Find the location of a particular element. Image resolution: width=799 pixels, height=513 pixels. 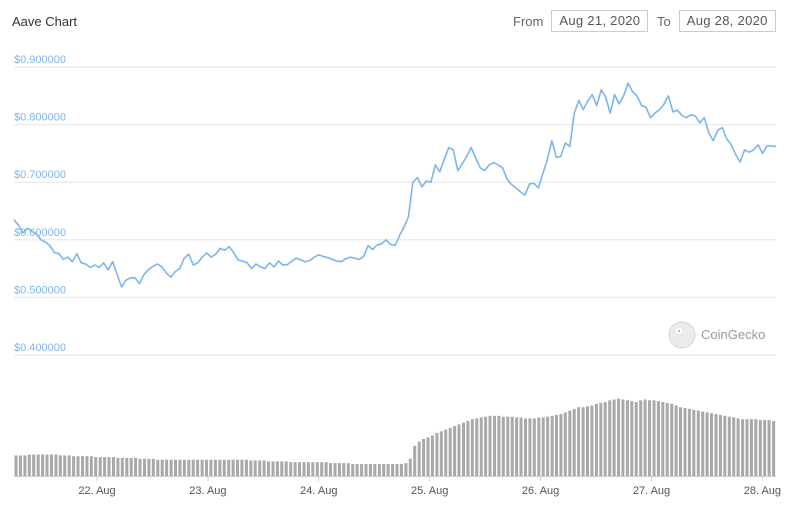

from-label: From is located at coordinates (528, 21).